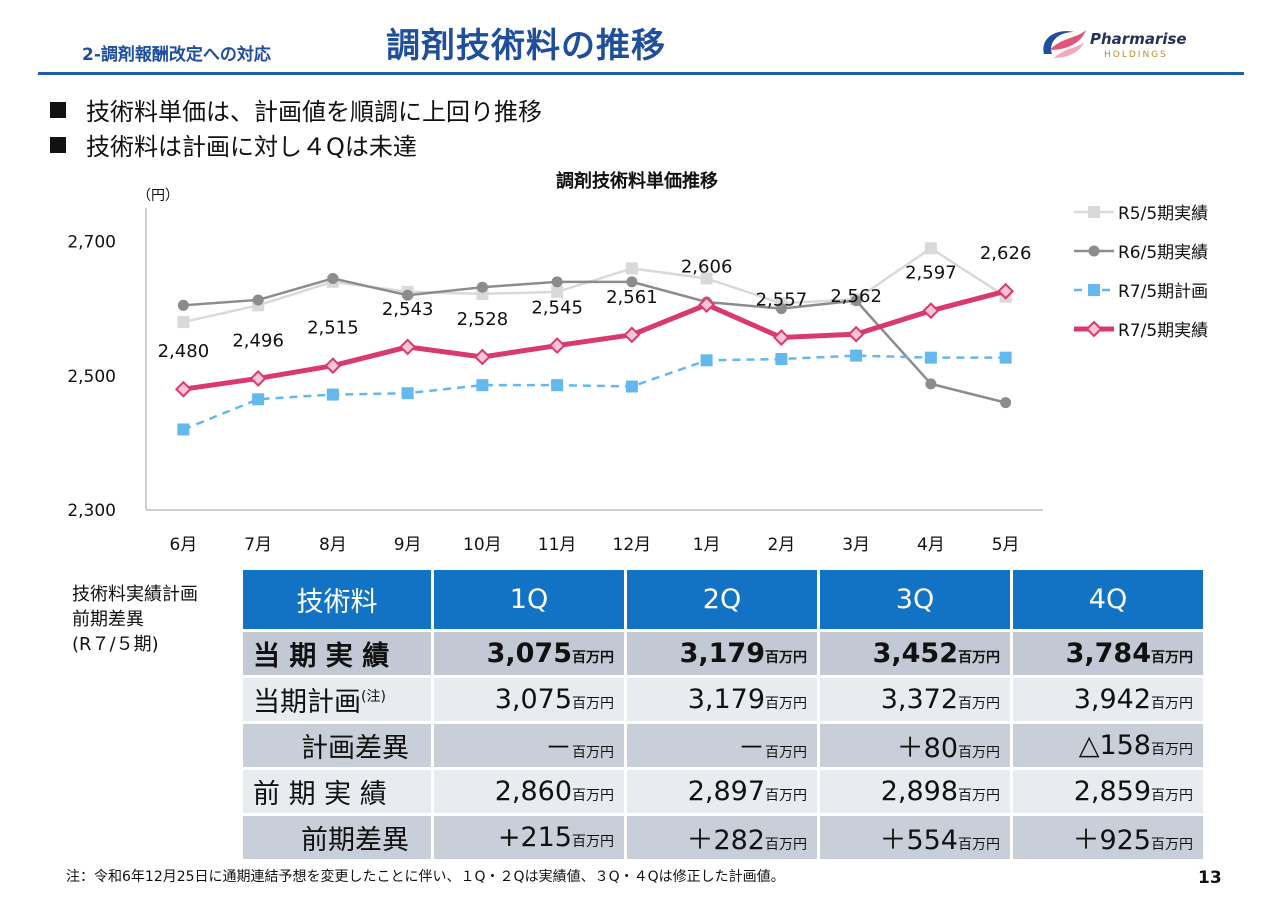  What do you see at coordinates (482, 545) in the screenshot?
I see `x-tick-label: 10月` at bounding box center [482, 545].